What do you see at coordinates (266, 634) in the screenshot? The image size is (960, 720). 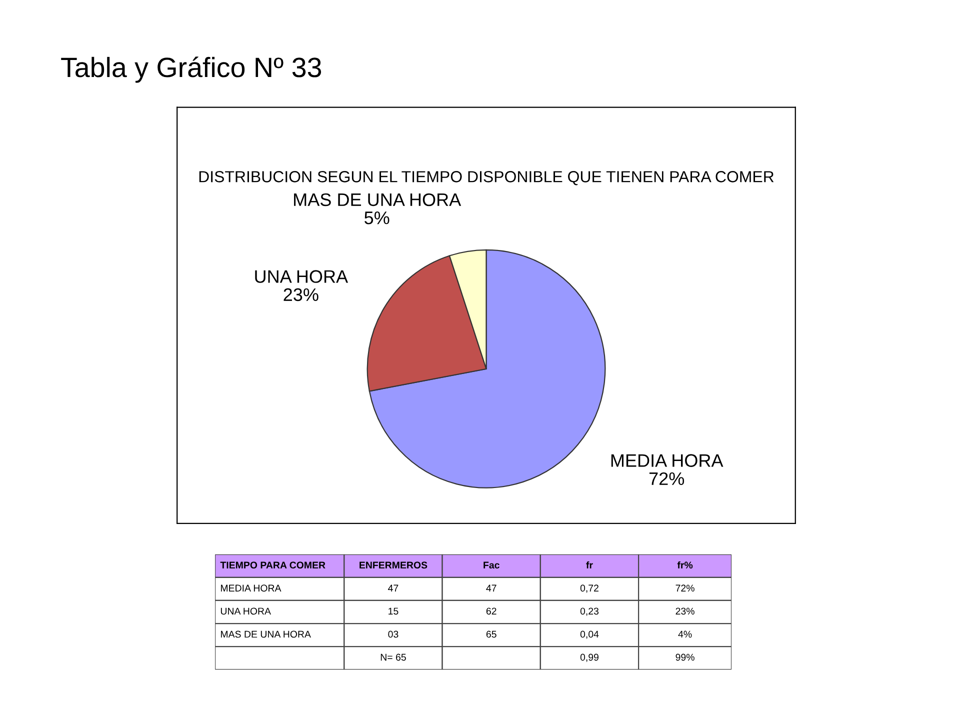 I see `text: MAS DE UNA HORA` at bounding box center [266, 634].